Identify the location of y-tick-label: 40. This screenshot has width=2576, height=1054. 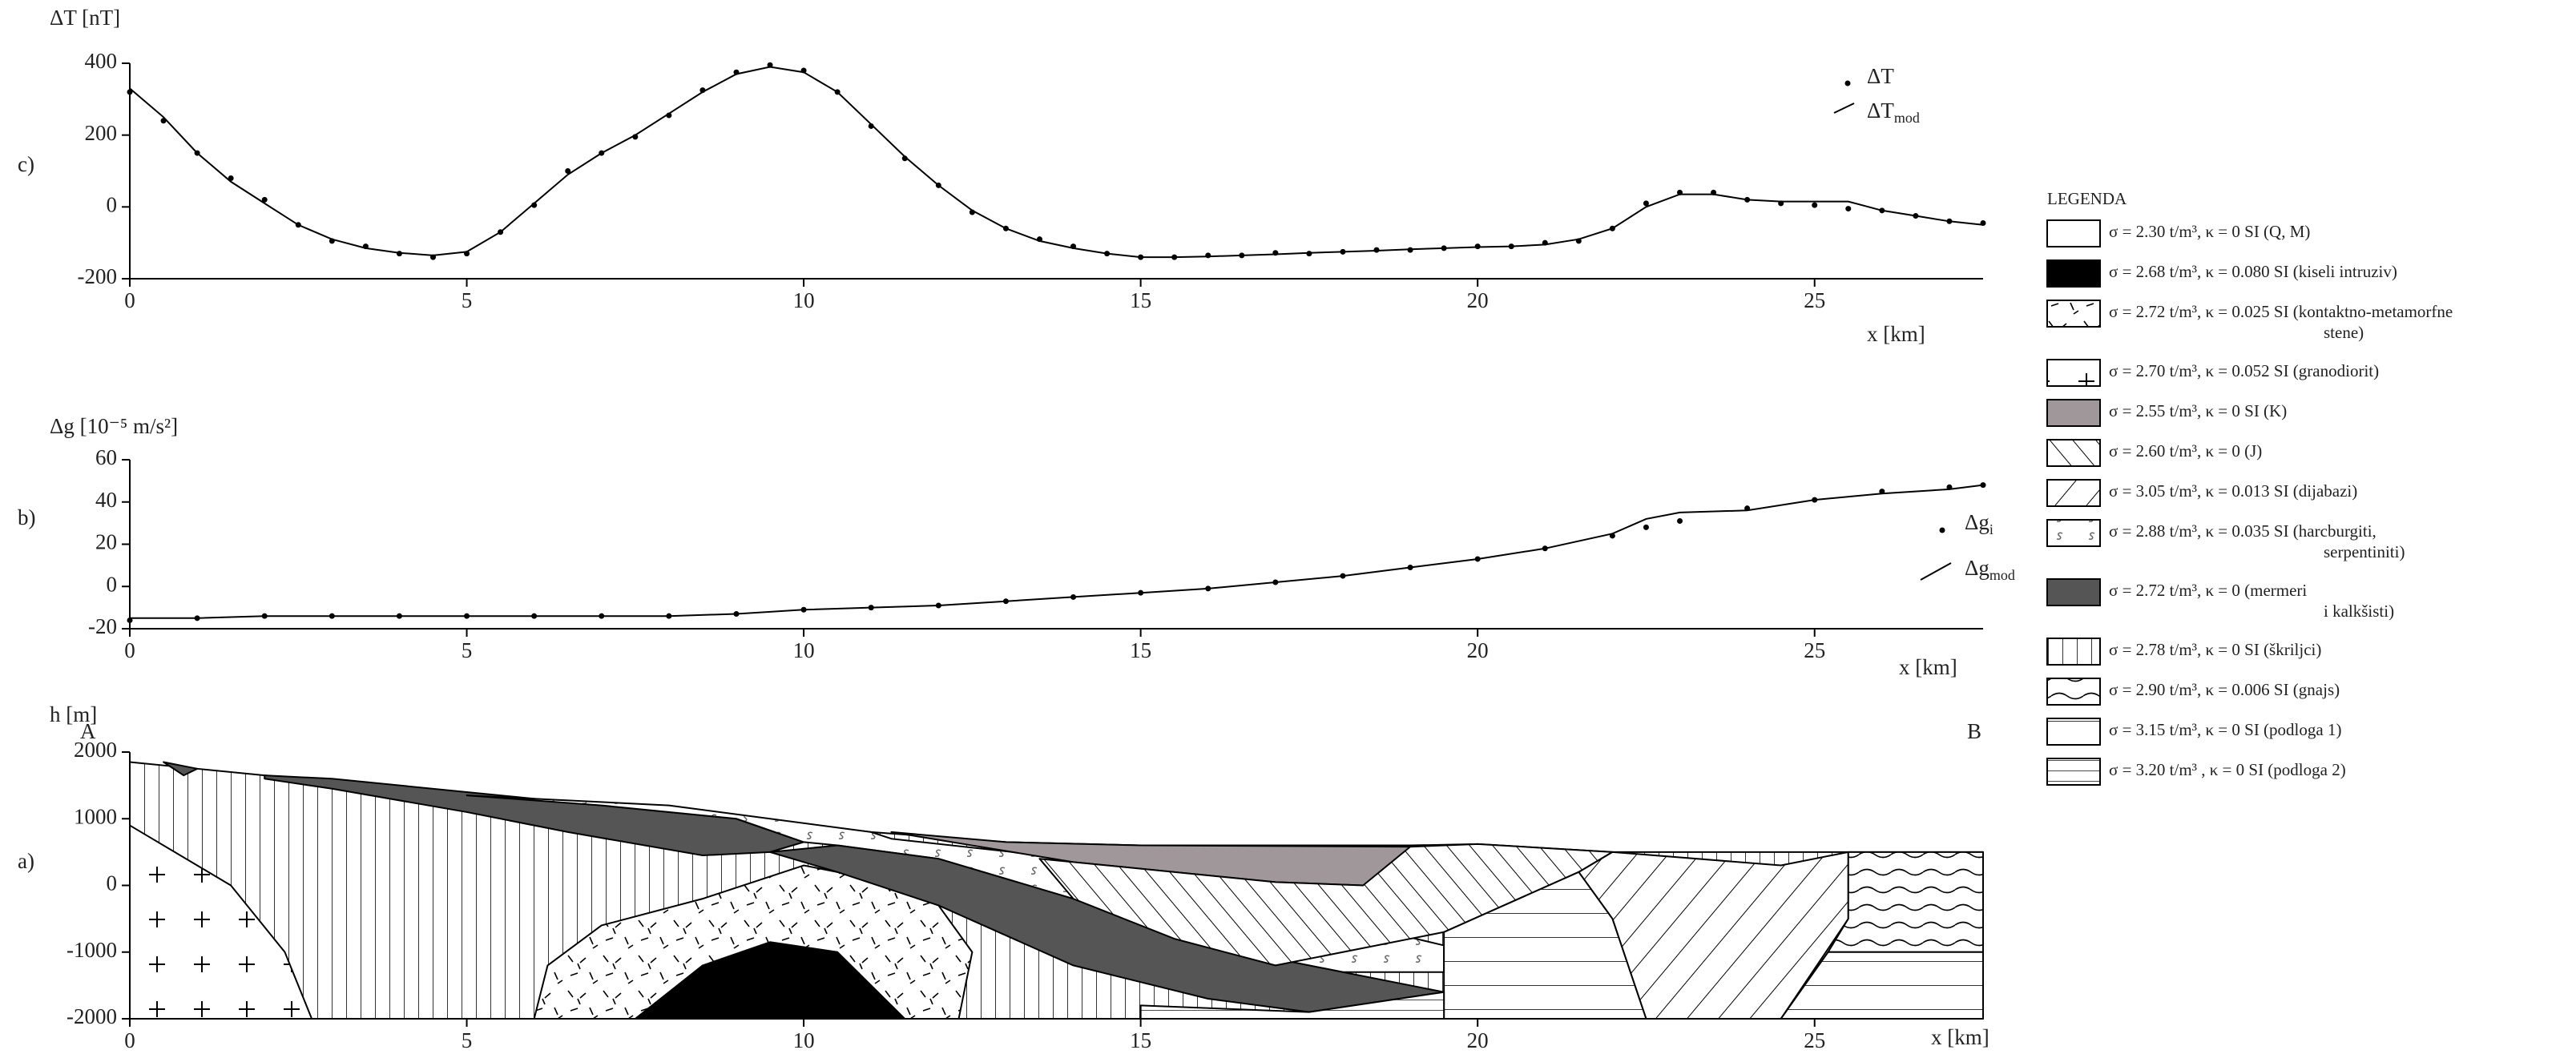
(106, 500).